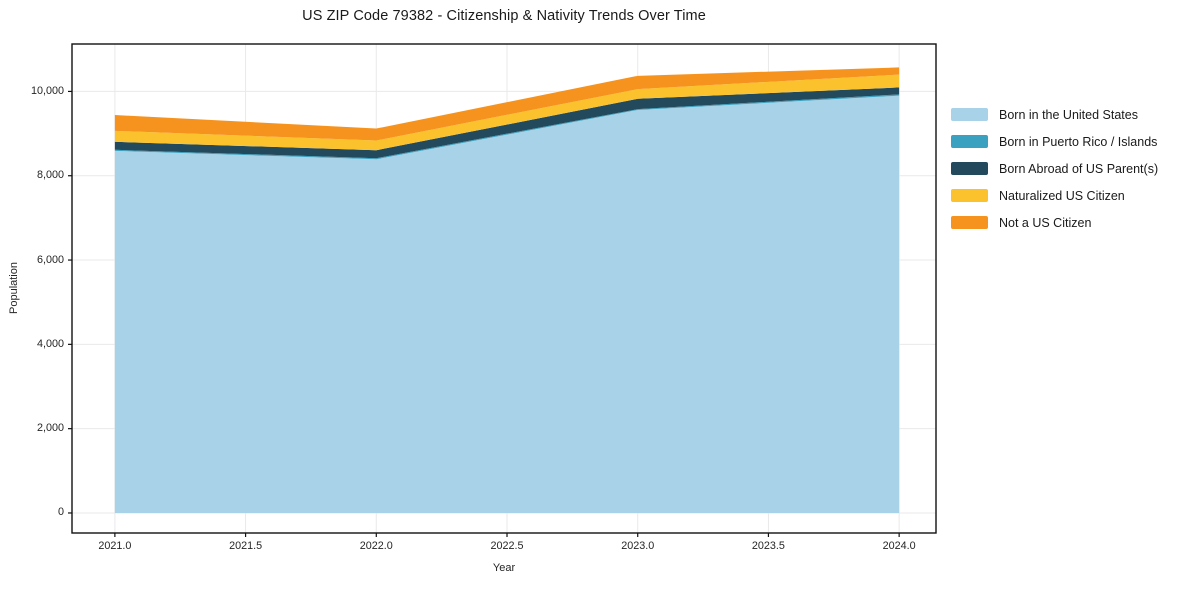  I want to click on legend-label: Born Abroad of US Parent(s), so click(1079, 168).